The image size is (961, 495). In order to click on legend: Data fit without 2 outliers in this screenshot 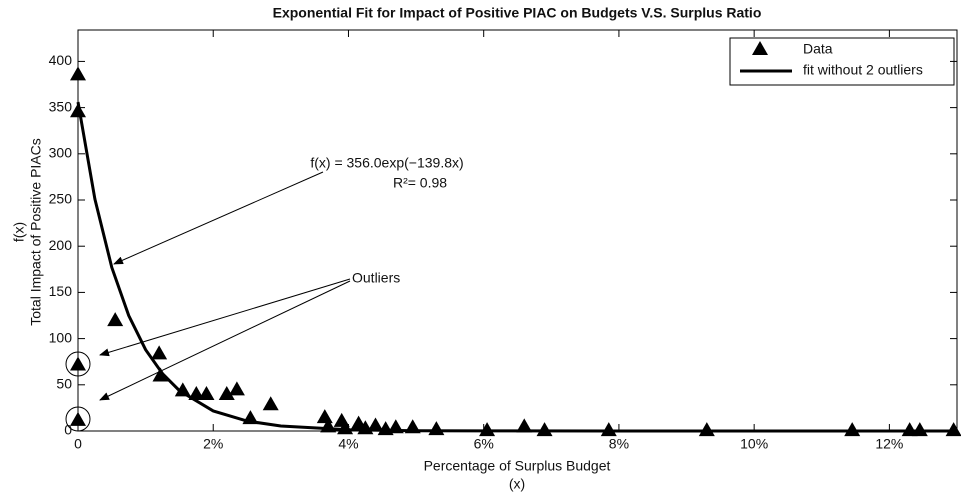, I will do `click(842, 61)`.